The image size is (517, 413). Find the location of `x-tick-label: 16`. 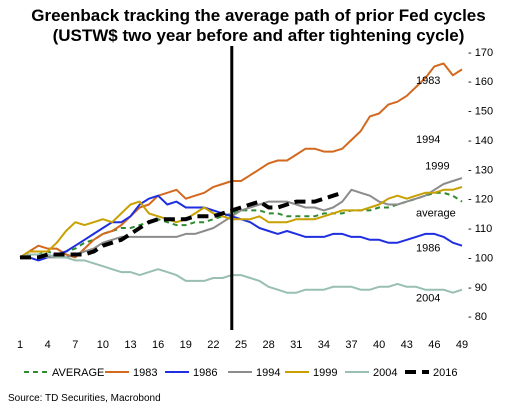

x-tick-label: 16 is located at coordinates (158, 345).